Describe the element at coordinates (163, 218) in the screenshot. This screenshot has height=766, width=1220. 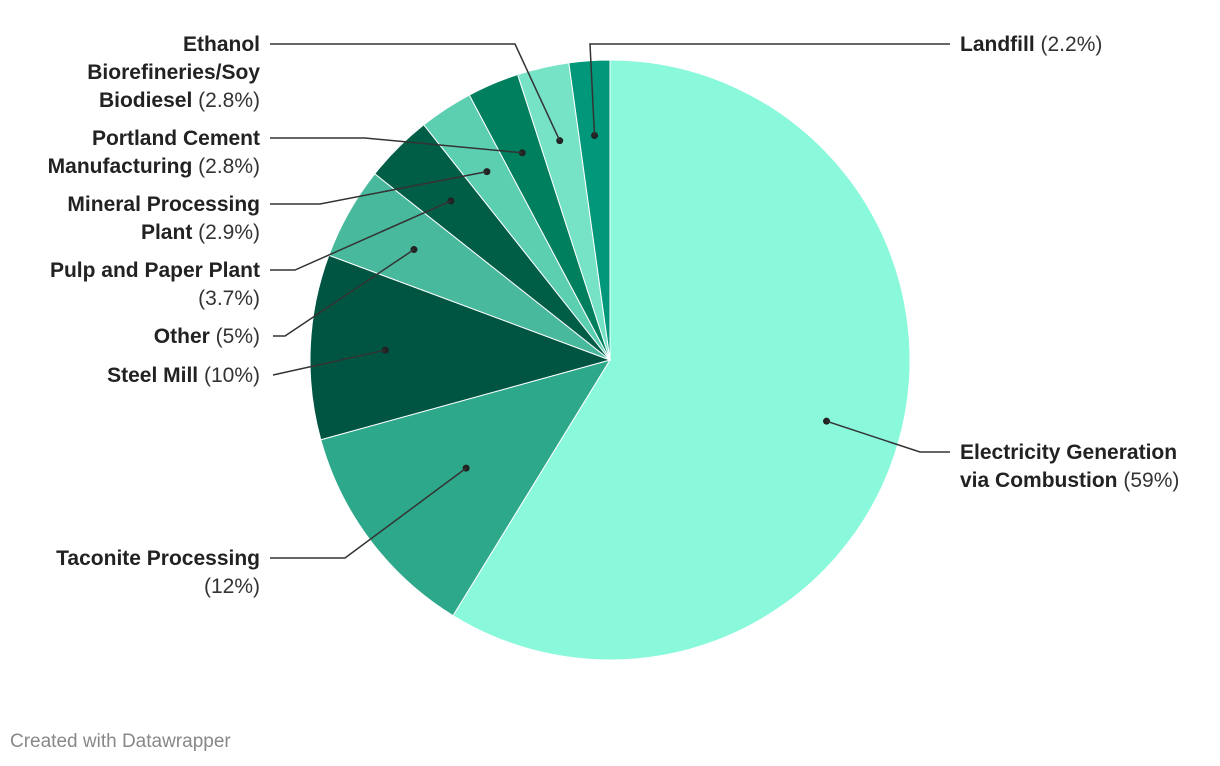
I see `slice-label: Mineral Processing Plant (2.9%)` at that location.